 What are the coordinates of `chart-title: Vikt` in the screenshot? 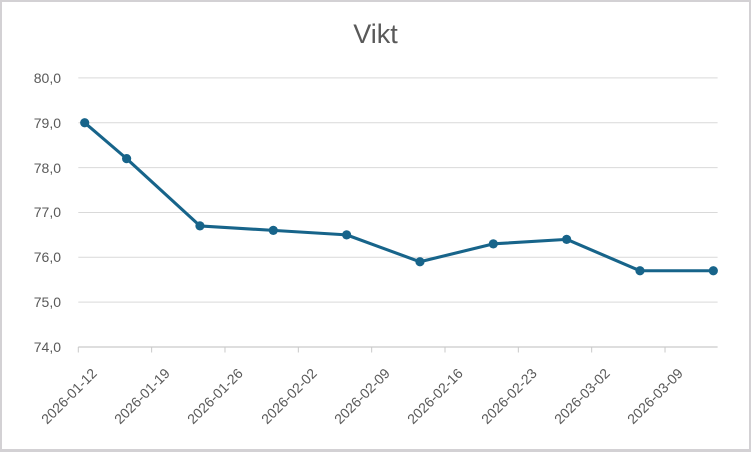 It's located at (375, 34).